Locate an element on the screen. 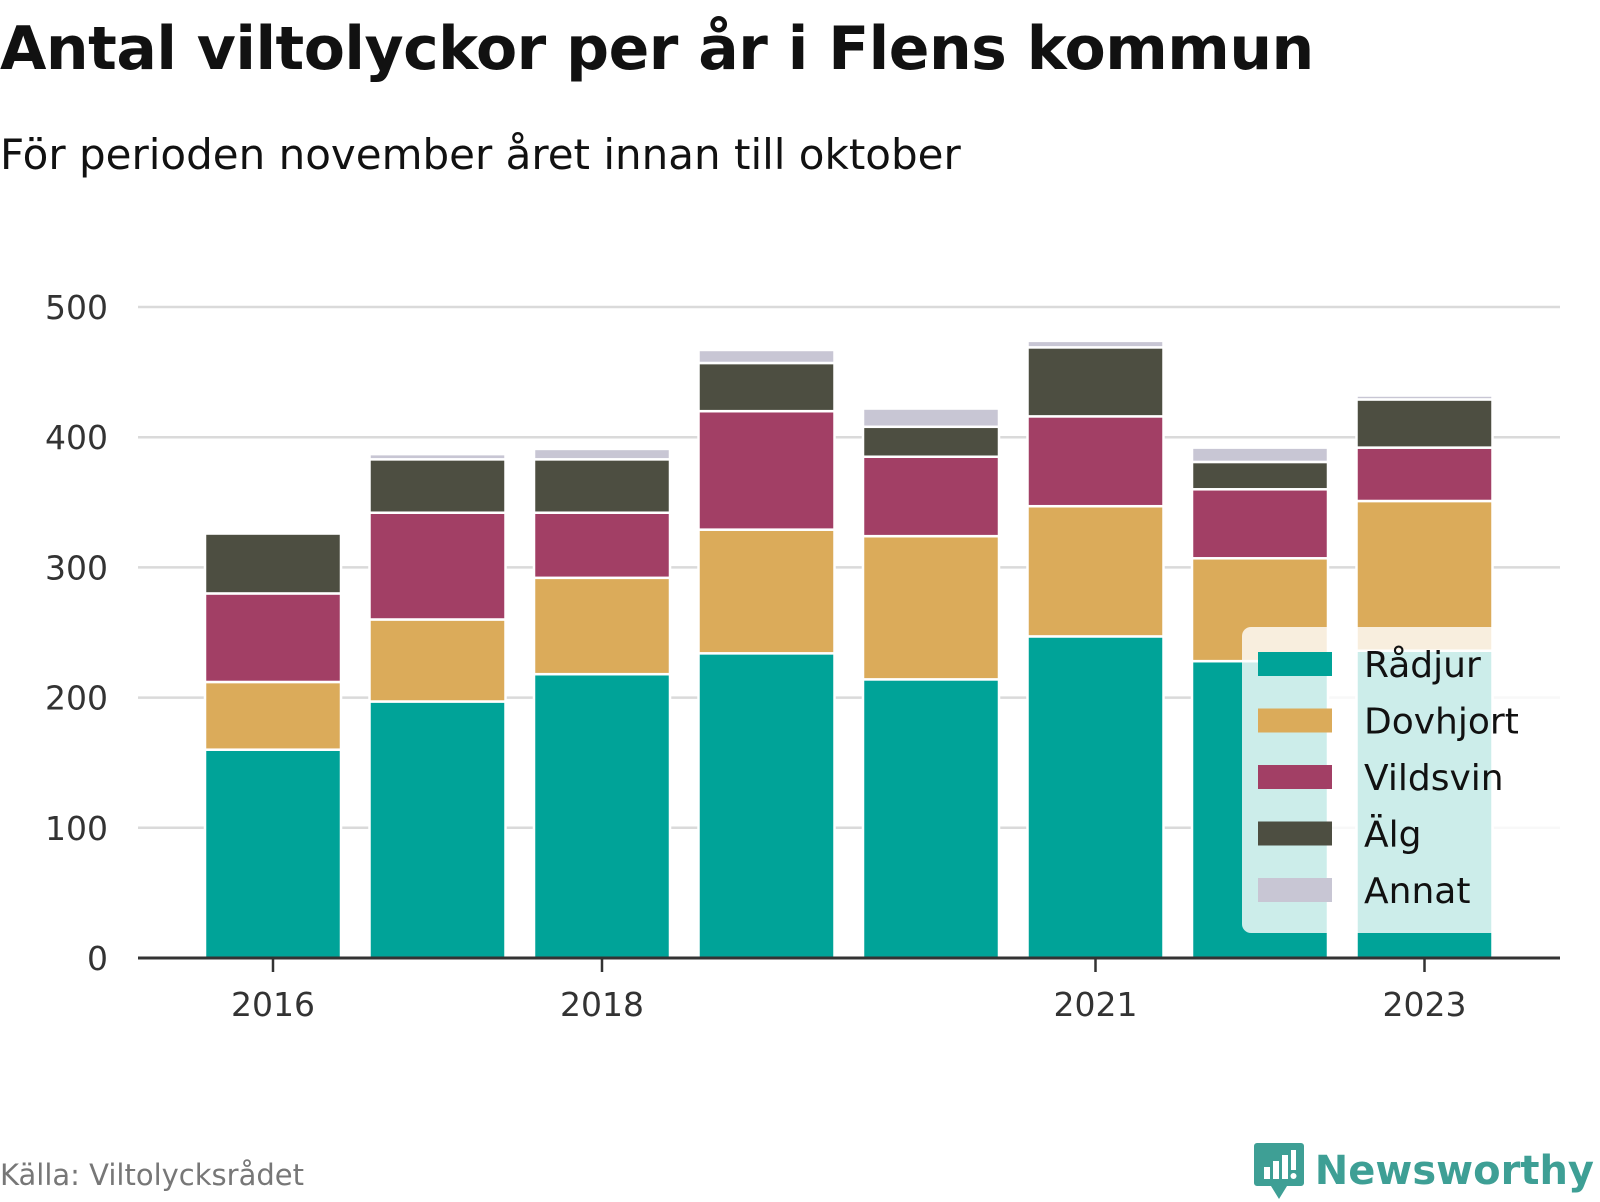 Image resolution: width=1600 pixels, height=1202 pixels. y-tick-label: 500 is located at coordinates (76, 307).